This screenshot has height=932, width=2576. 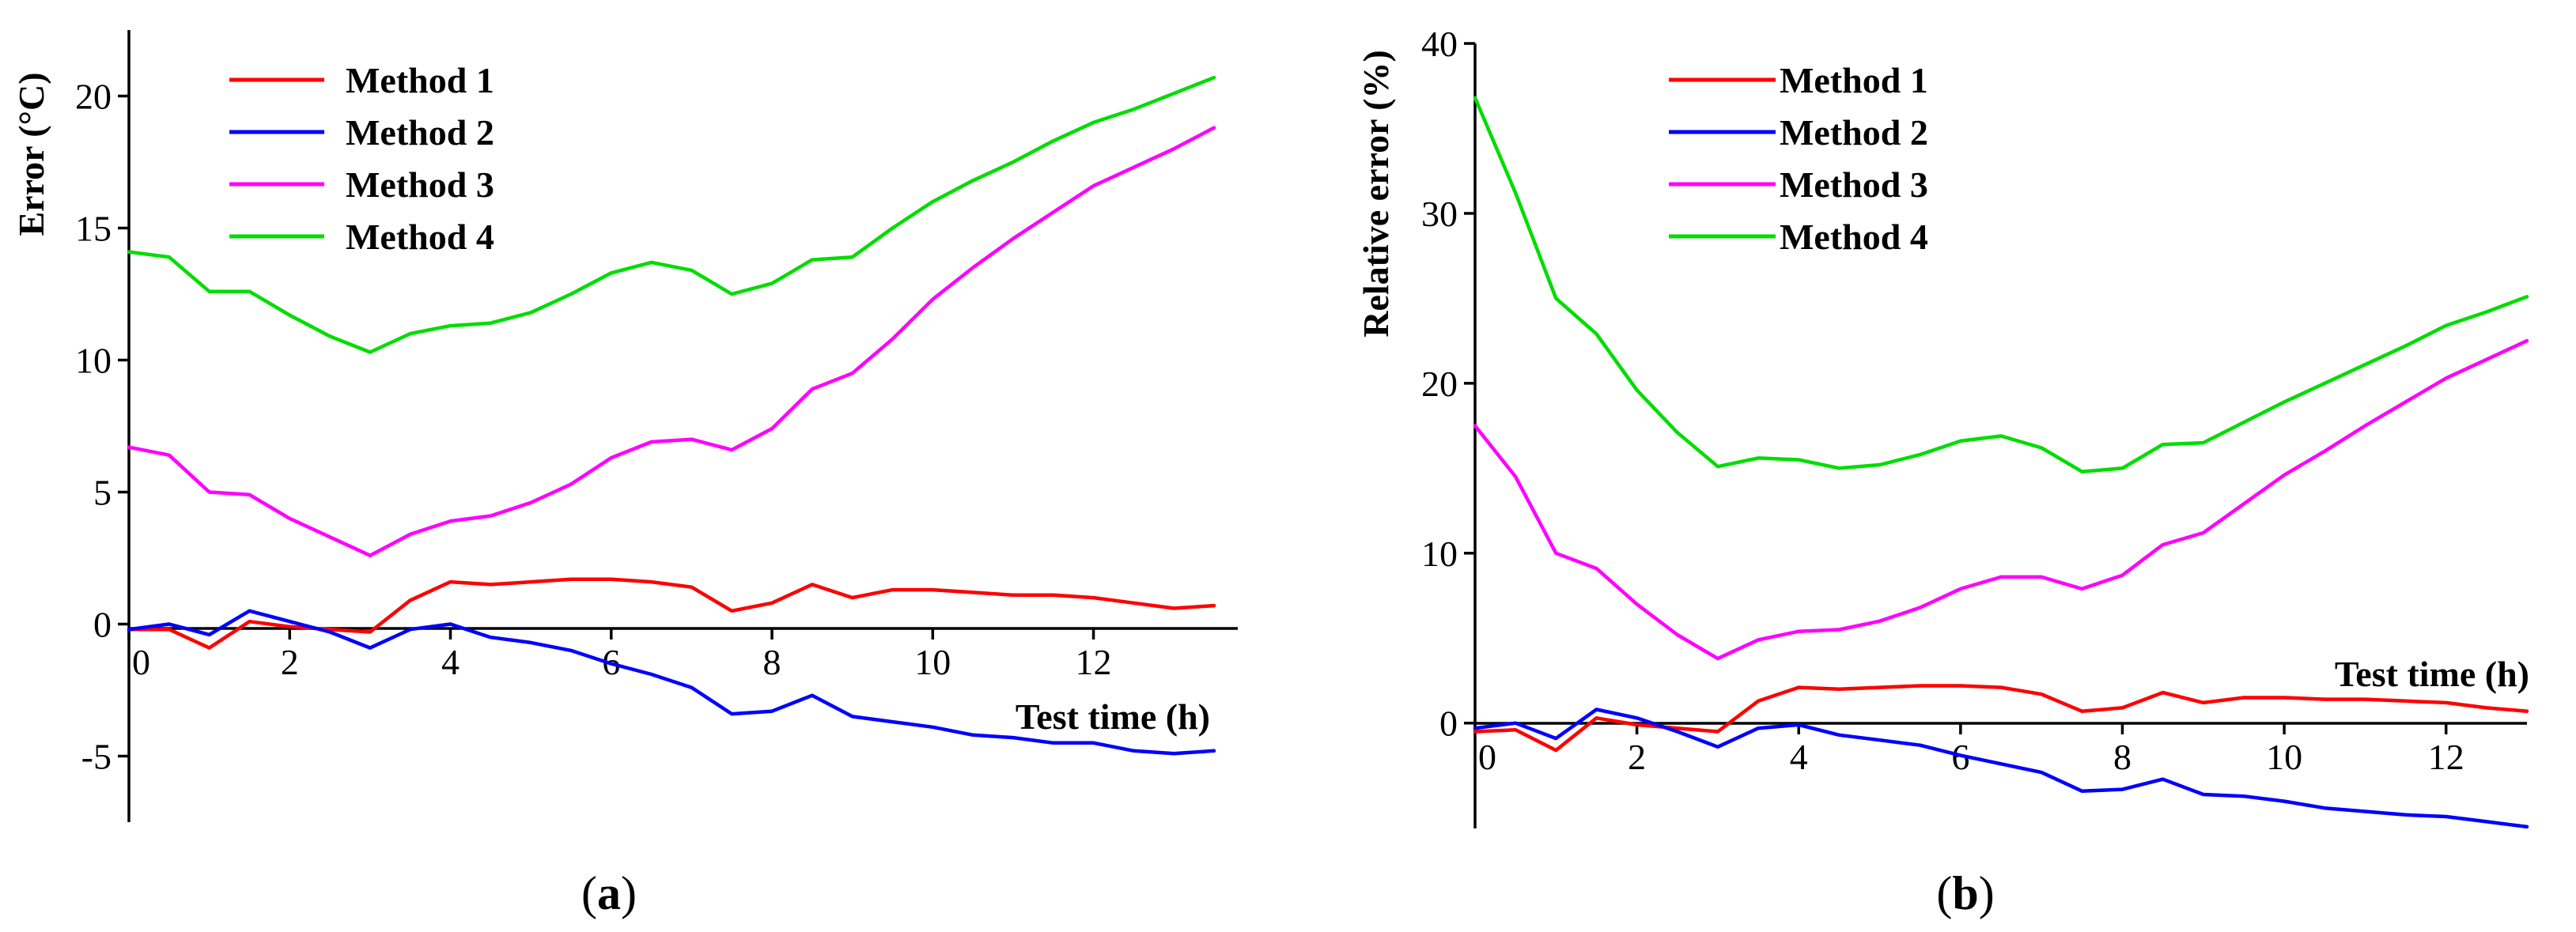 I want to click on panel-label-a: (a), so click(x=609, y=893).